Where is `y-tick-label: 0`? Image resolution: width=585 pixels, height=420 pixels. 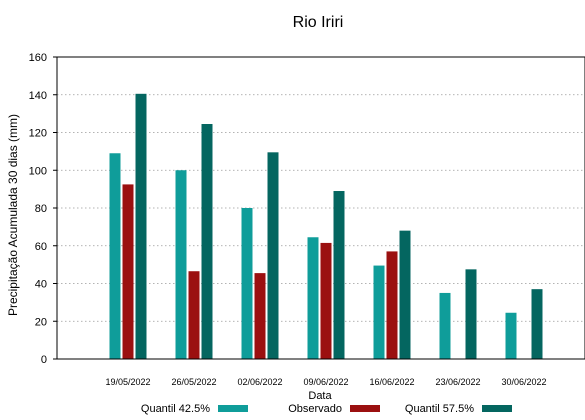
y-tick-label: 0 is located at coordinates (44, 360).